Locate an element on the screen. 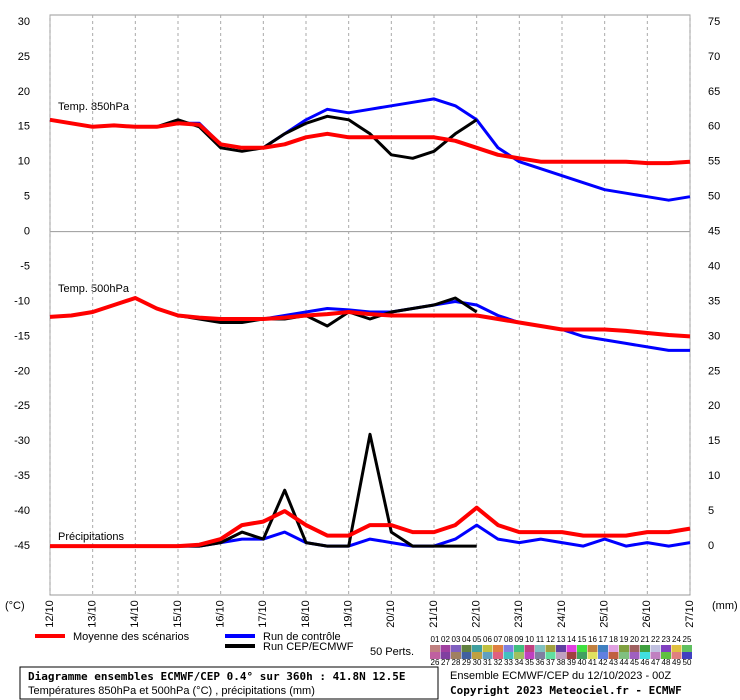  y2-tick-label: 55 is located at coordinates (714, 162).